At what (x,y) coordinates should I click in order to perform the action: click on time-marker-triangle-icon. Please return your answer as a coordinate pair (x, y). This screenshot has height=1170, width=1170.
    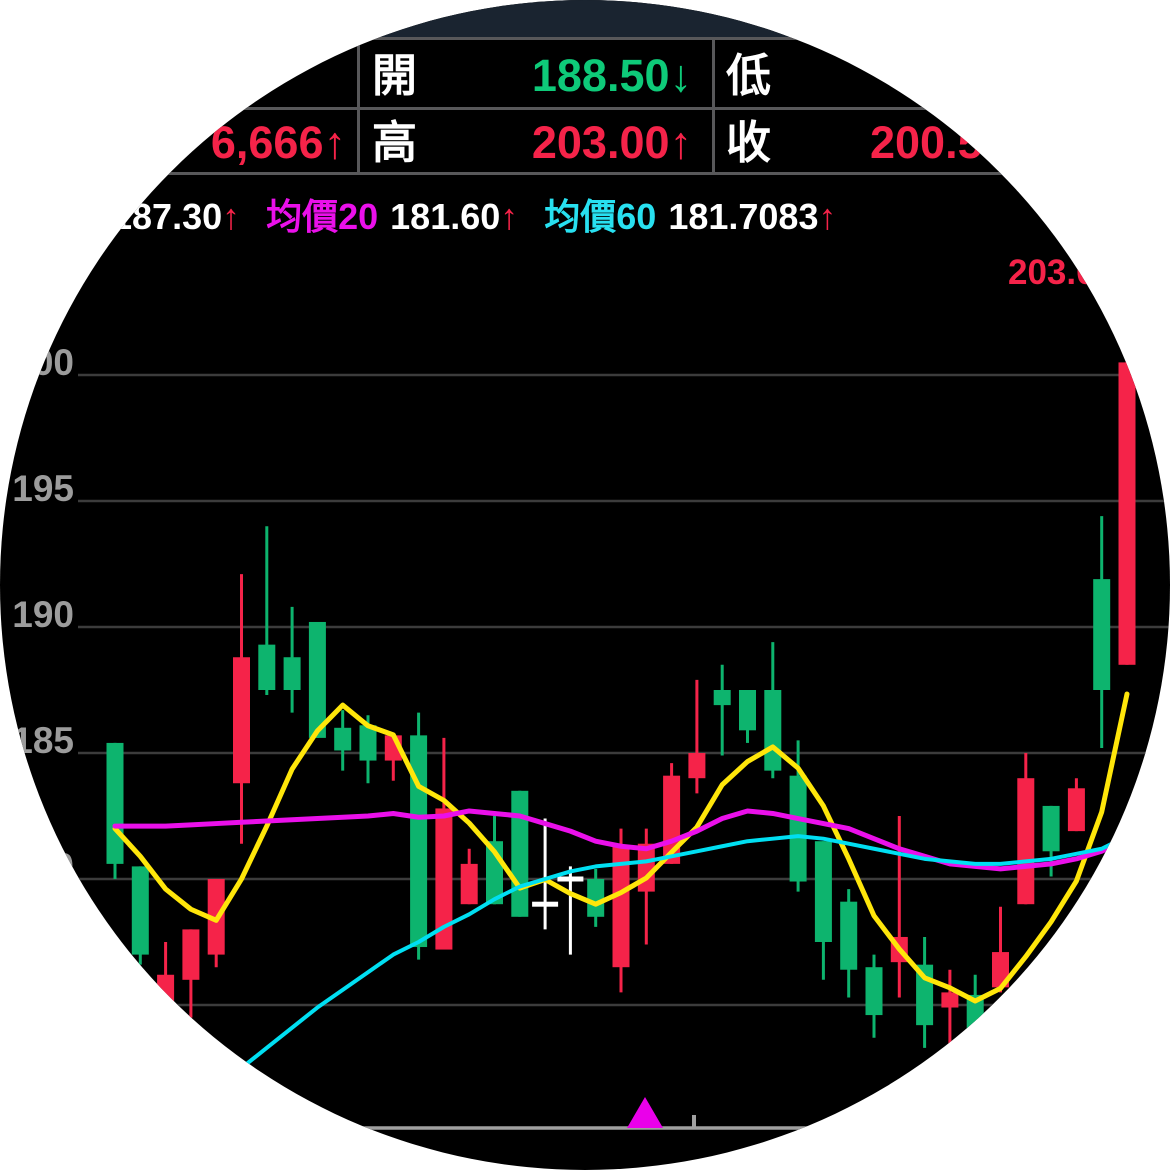
    Looking at the image, I should click on (645, 1112).